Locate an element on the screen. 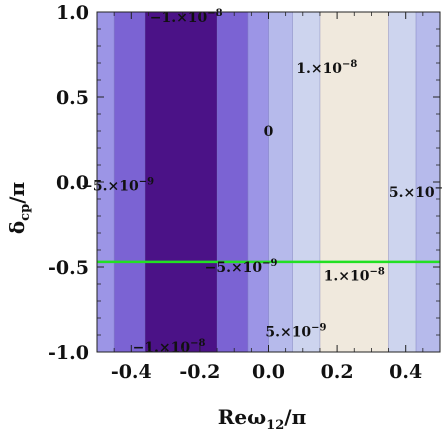 Image resolution: width=443 pixels, height=437 pixels. x-tick-label: -0.4 is located at coordinates (131, 372).